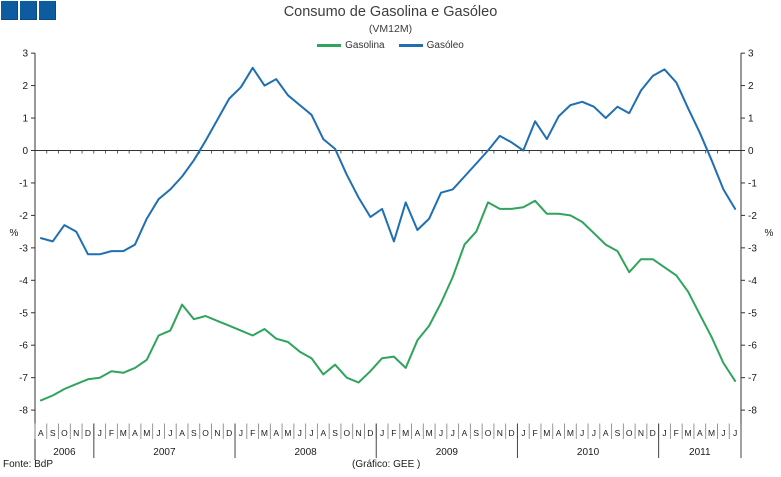  Describe the element at coordinates (164, 452) in the screenshot. I see `year-label: 2007` at that location.